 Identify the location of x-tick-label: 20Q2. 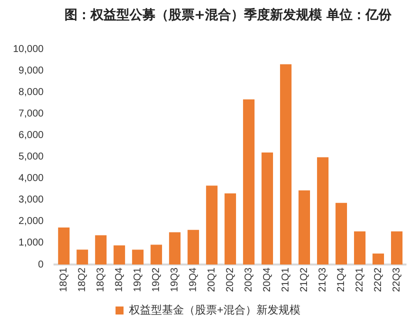
(230, 279).